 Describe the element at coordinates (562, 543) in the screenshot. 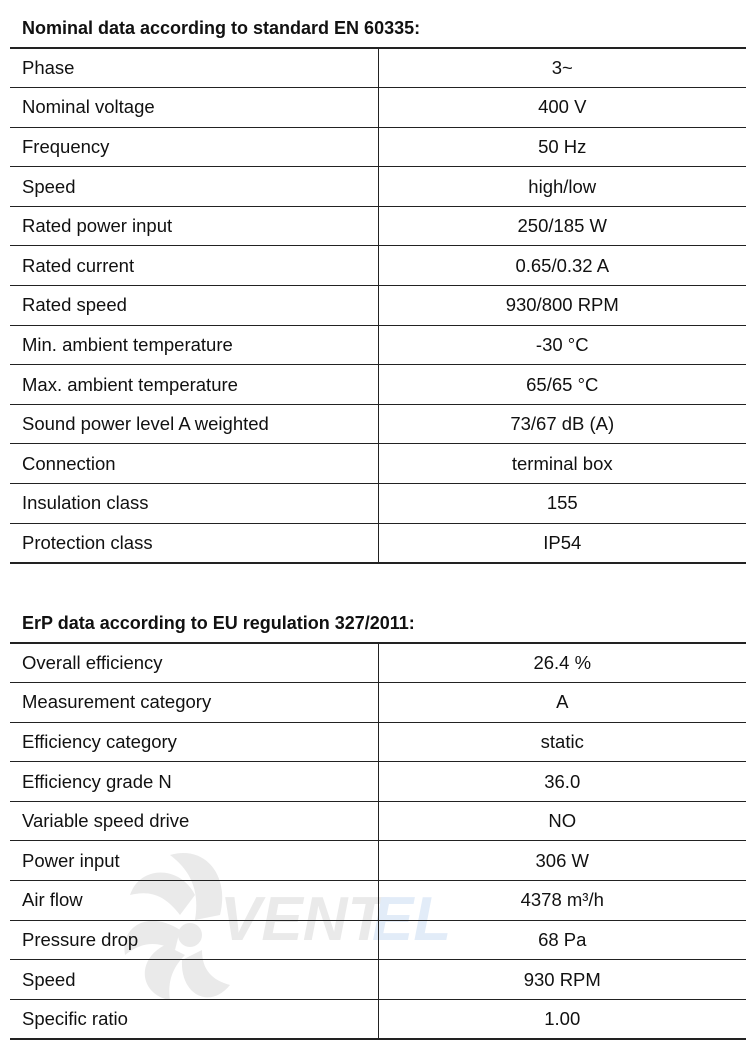

I see `row-value: IP54` at that location.